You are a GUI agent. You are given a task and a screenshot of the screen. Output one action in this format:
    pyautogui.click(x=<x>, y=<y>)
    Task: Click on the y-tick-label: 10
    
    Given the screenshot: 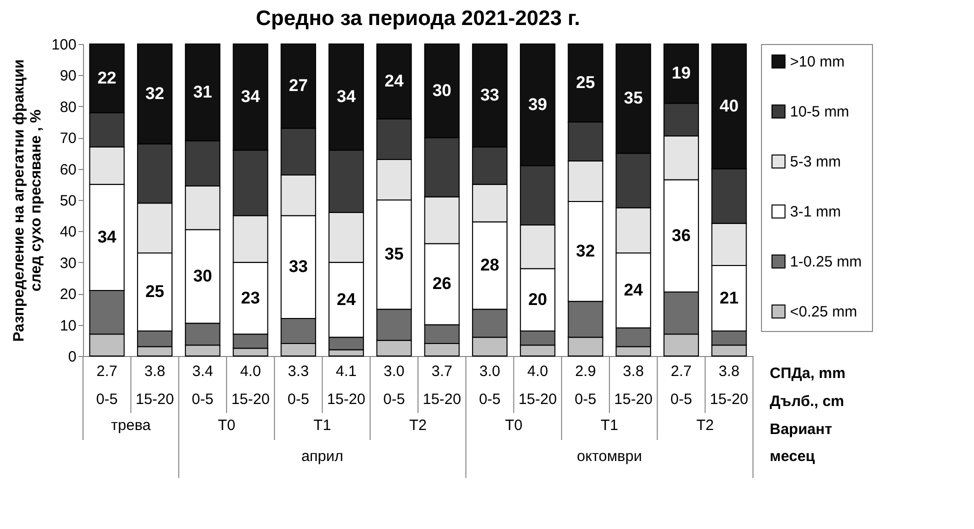 What is the action you would take?
    pyautogui.click(x=68, y=325)
    